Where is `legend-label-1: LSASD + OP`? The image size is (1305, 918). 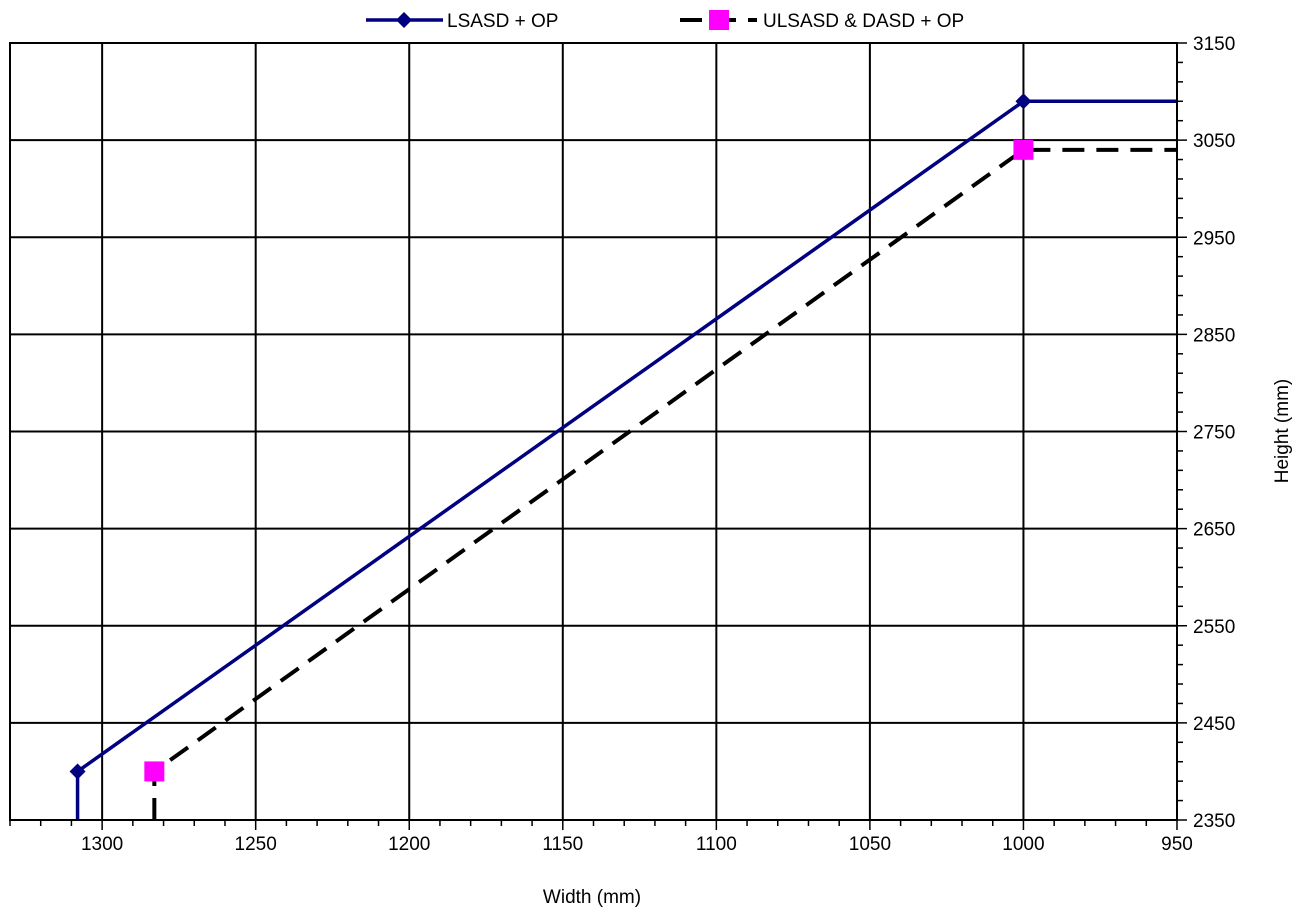
legend-label-1: LSASD + OP is located at coordinates (502, 21).